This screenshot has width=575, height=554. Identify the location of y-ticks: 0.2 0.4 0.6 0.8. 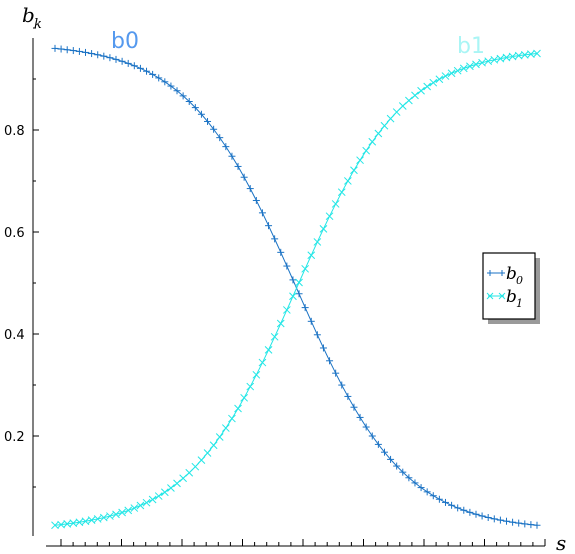
(21, 257).